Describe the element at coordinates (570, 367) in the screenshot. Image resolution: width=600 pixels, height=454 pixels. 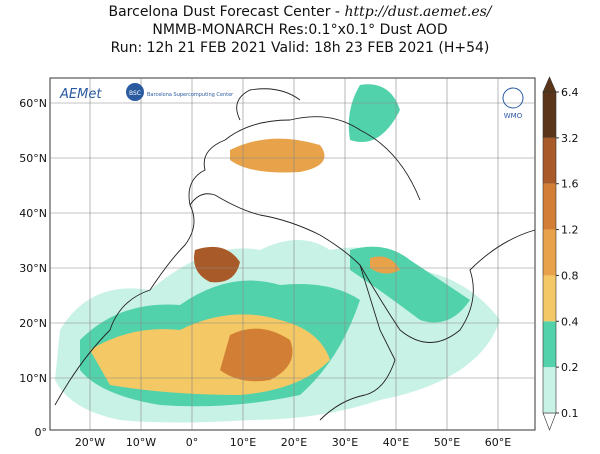
I see `colorbar-label: 0.2` at that location.